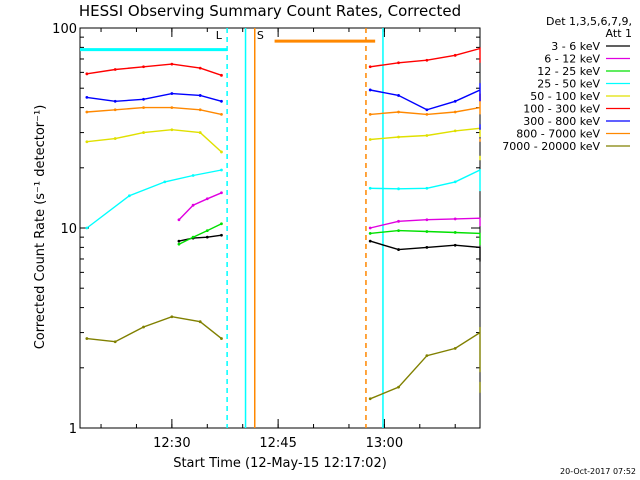 Image resolution: width=640 pixels, height=480 pixels. I want to click on generation-timestamp: 20-Oct-2017 07:52, so click(598, 471).